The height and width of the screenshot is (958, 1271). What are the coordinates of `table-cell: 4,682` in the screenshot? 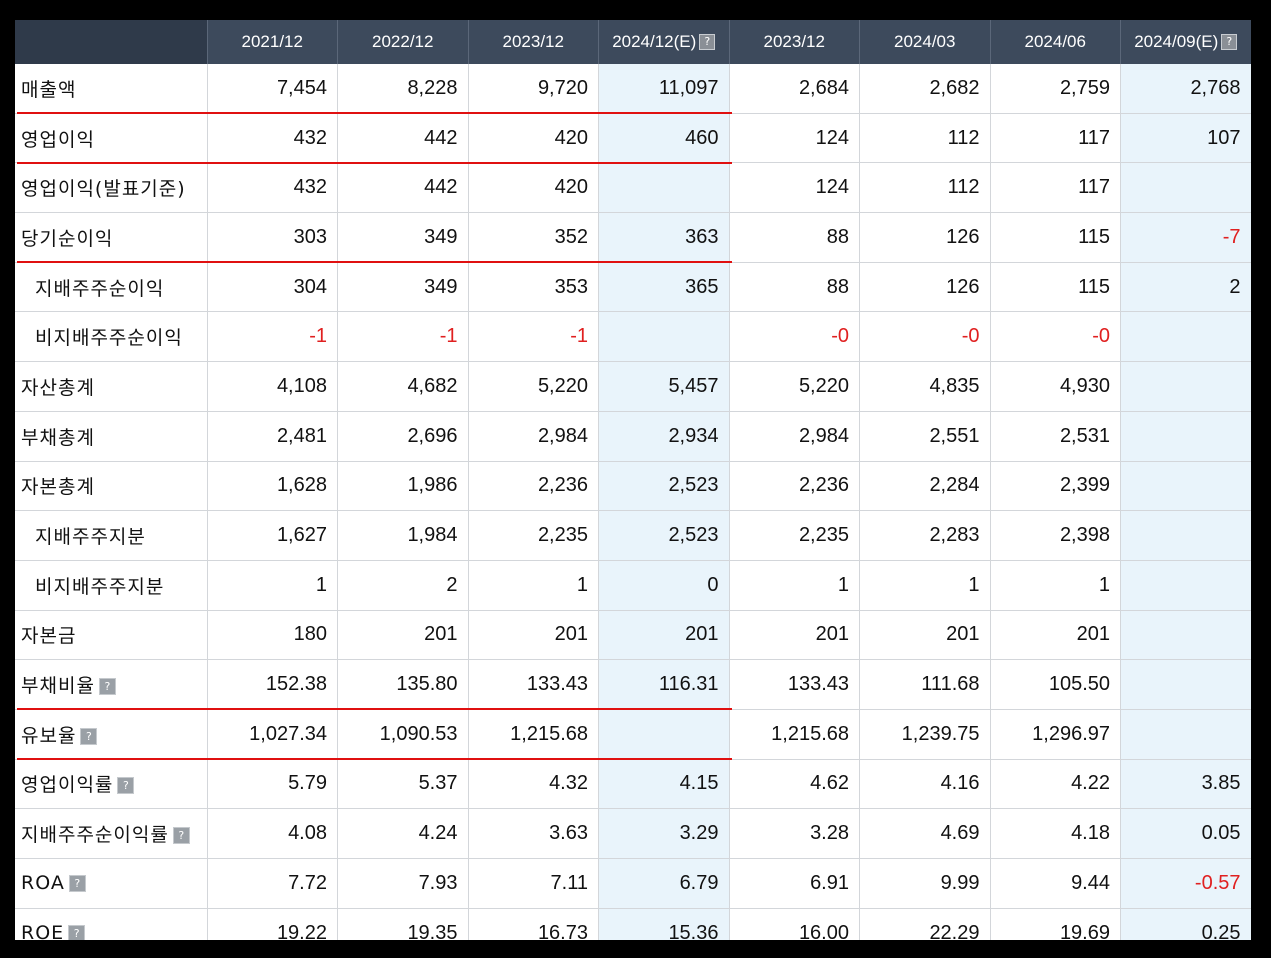 It's located at (403, 386).